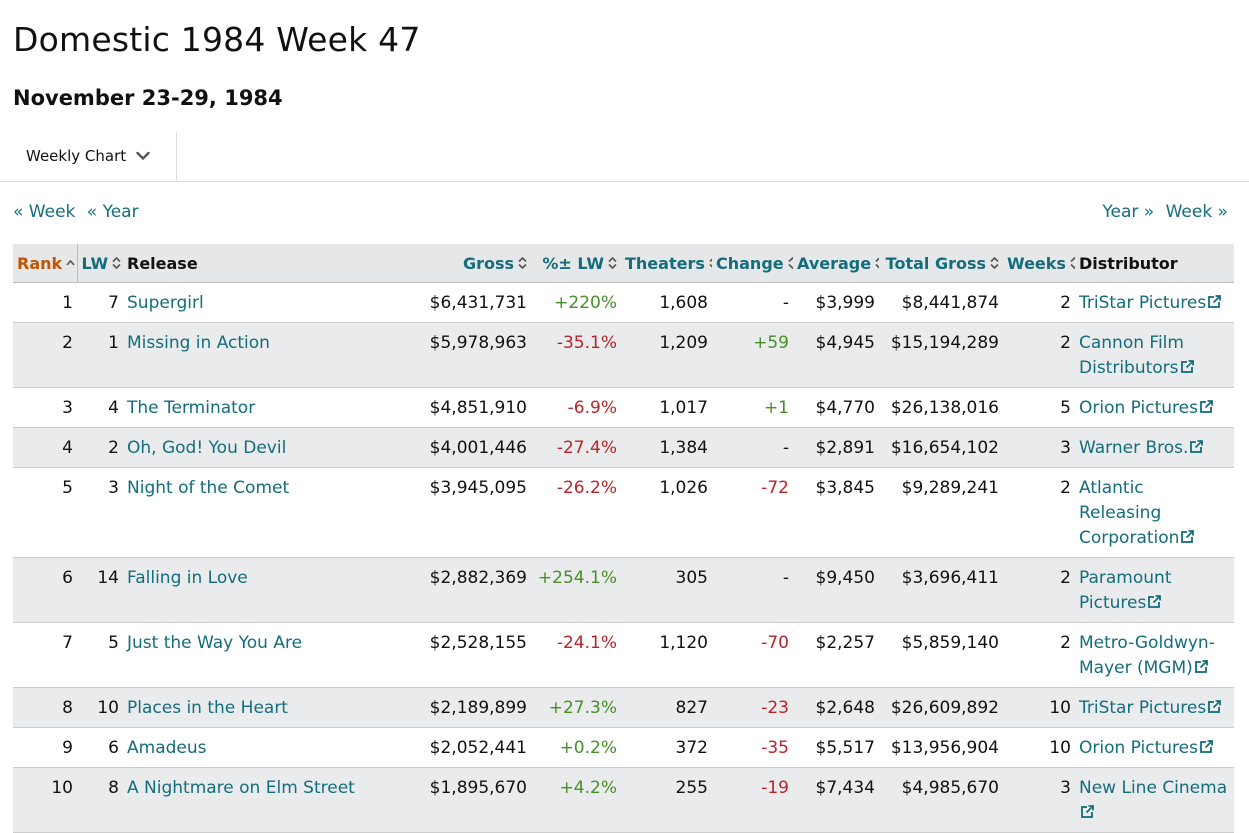 The height and width of the screenshot is (833, 1249). I want to click on average-cell: $2,257, so click(836, 655).